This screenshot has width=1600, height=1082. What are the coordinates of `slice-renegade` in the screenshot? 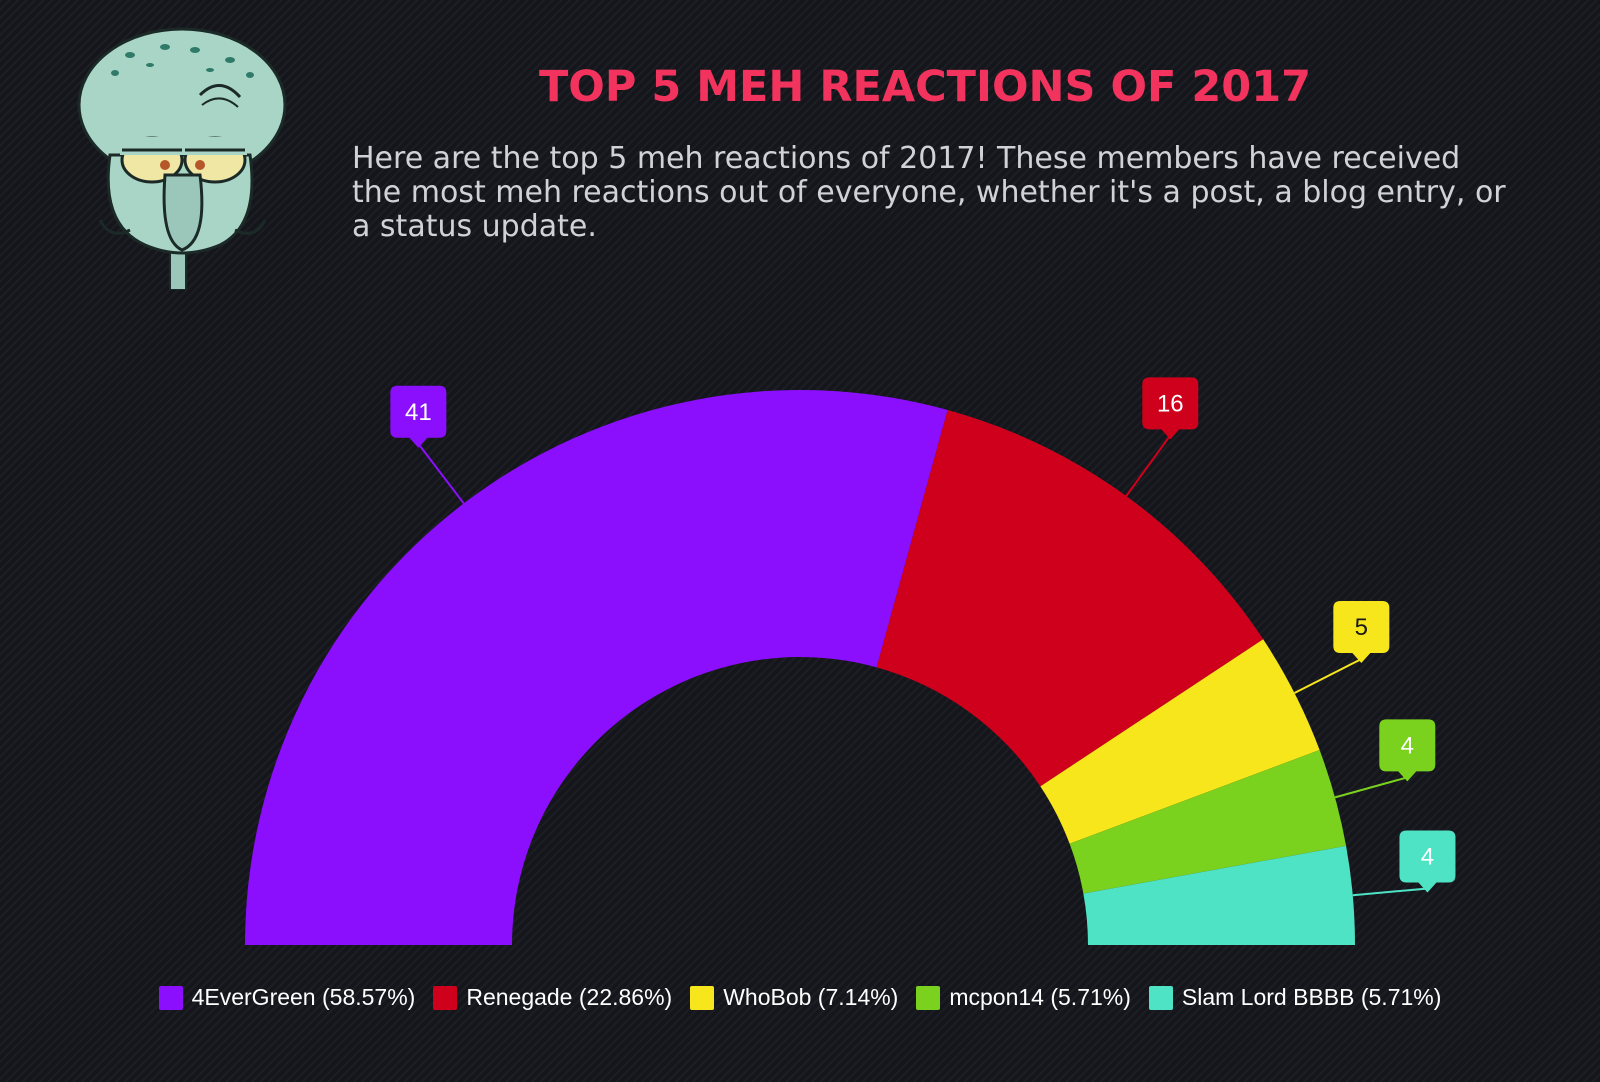 It's located at (1070, 598).